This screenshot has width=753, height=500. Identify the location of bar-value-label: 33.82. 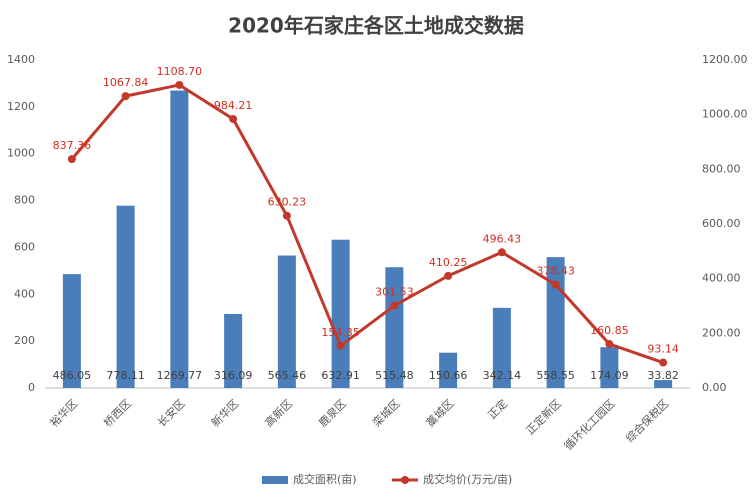
(663, 375).